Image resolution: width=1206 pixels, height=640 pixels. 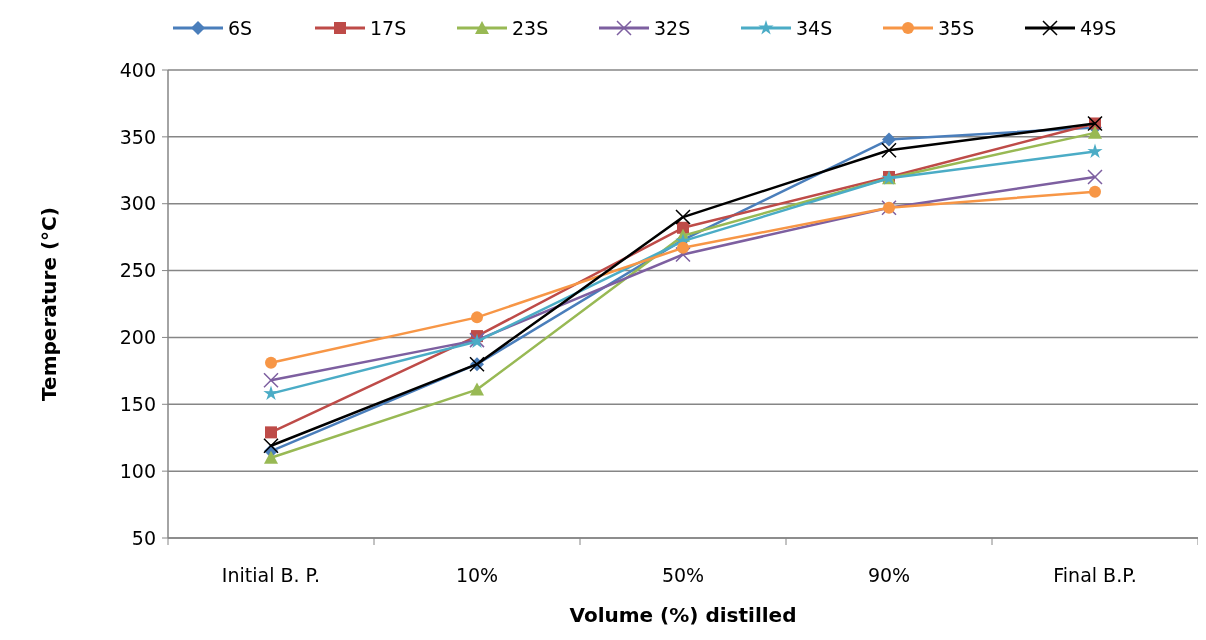 I want to click on y-tick-label: 300, so click(x=137, y=203).